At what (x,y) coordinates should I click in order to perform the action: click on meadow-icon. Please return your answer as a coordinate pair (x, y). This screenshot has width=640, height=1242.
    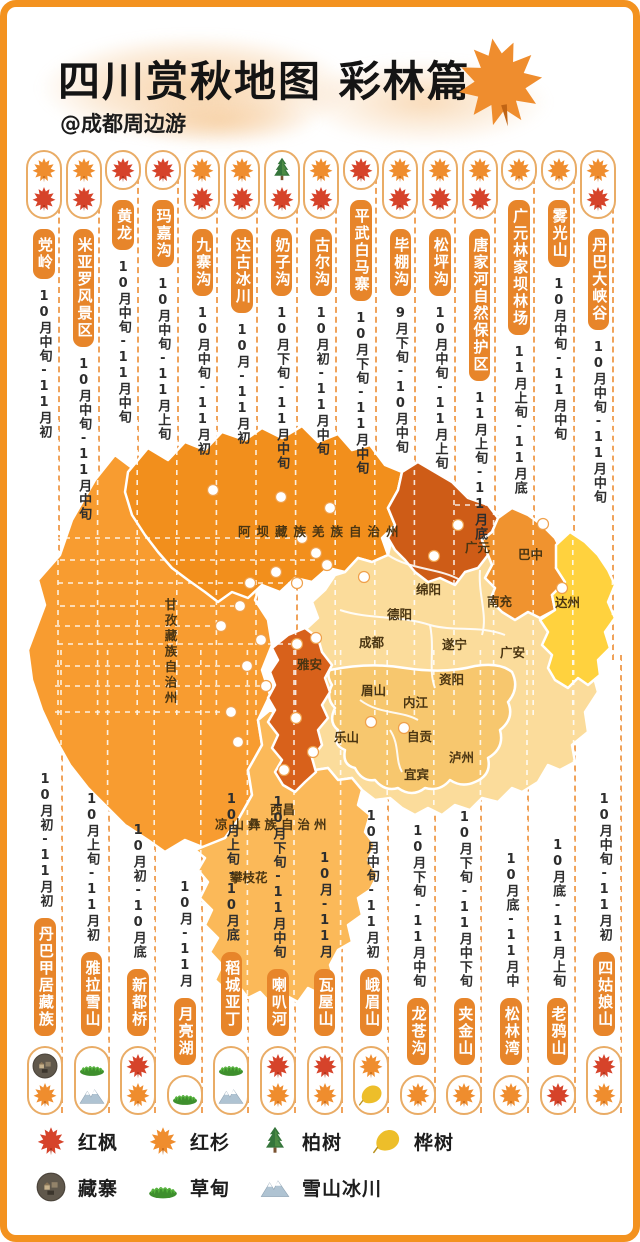
    Looking at the image, I should click on (92, 1066).